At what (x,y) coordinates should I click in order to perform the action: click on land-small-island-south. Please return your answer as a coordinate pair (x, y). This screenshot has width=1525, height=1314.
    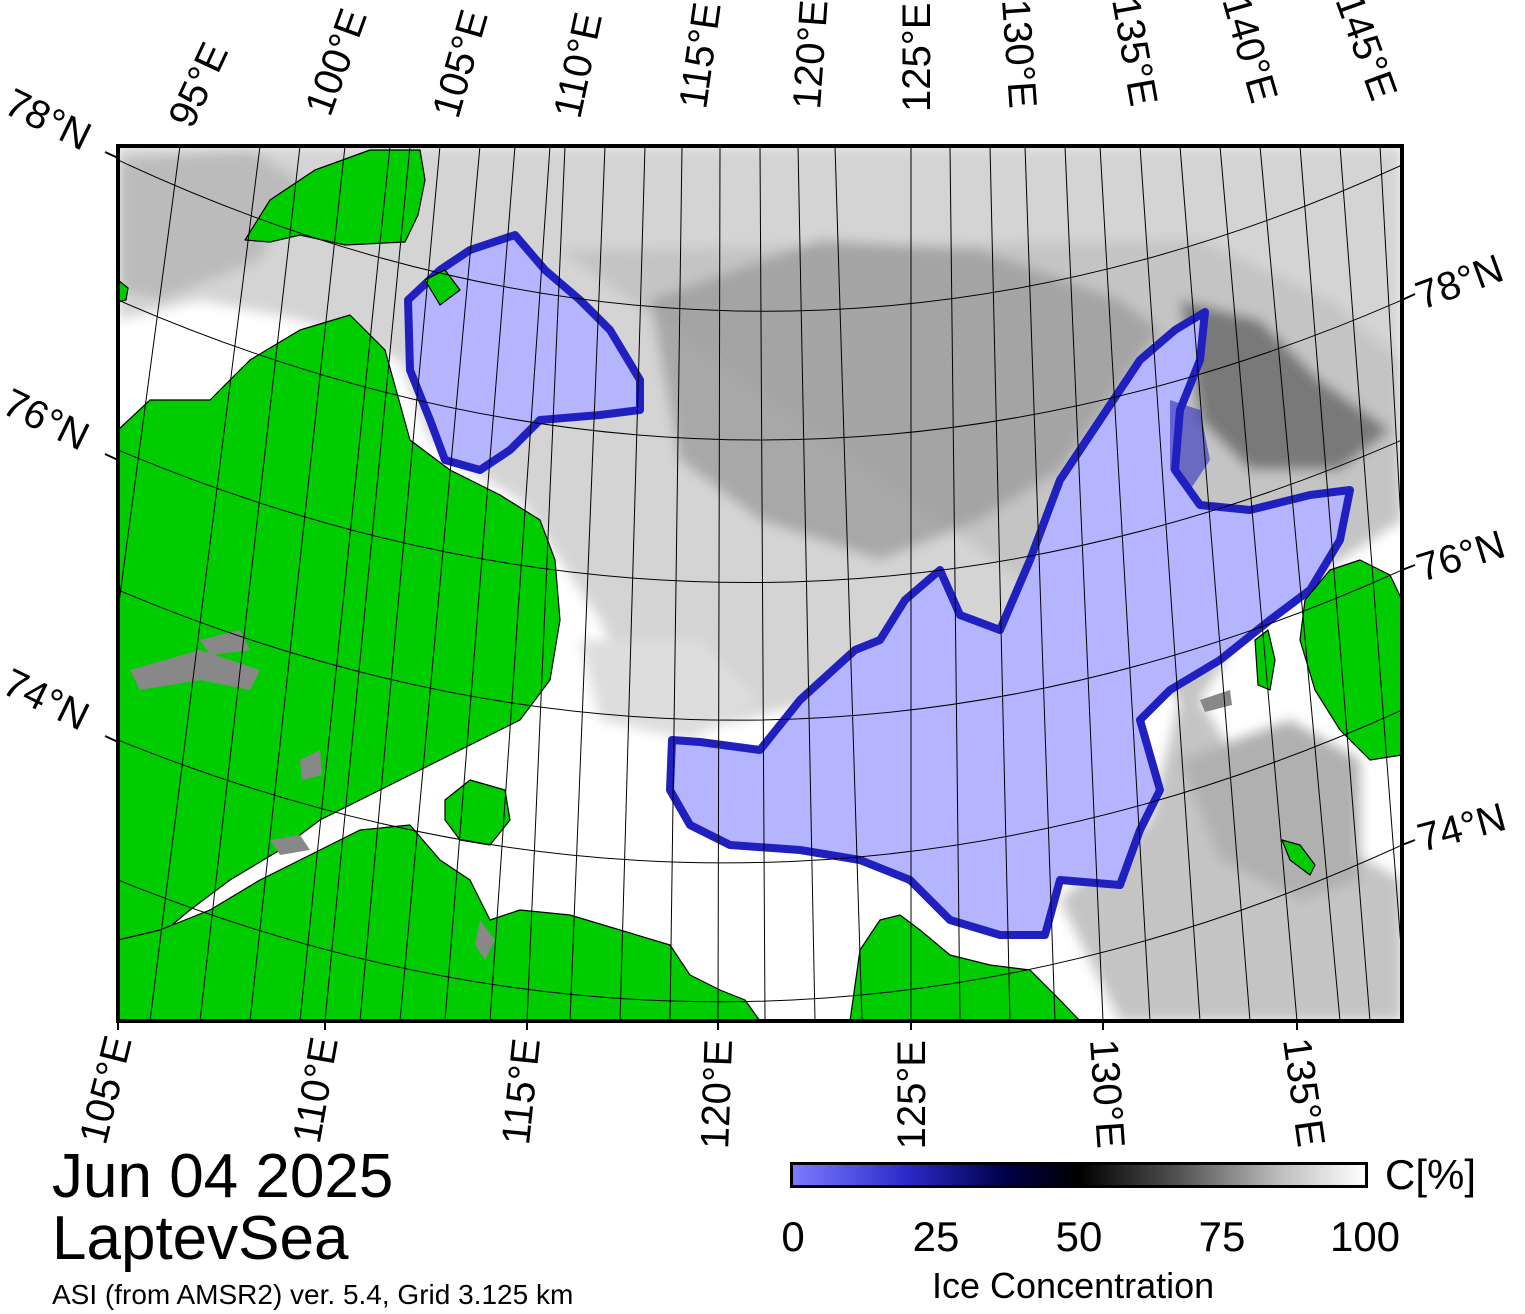
    Looking at the image, I should click on (1298, 857).